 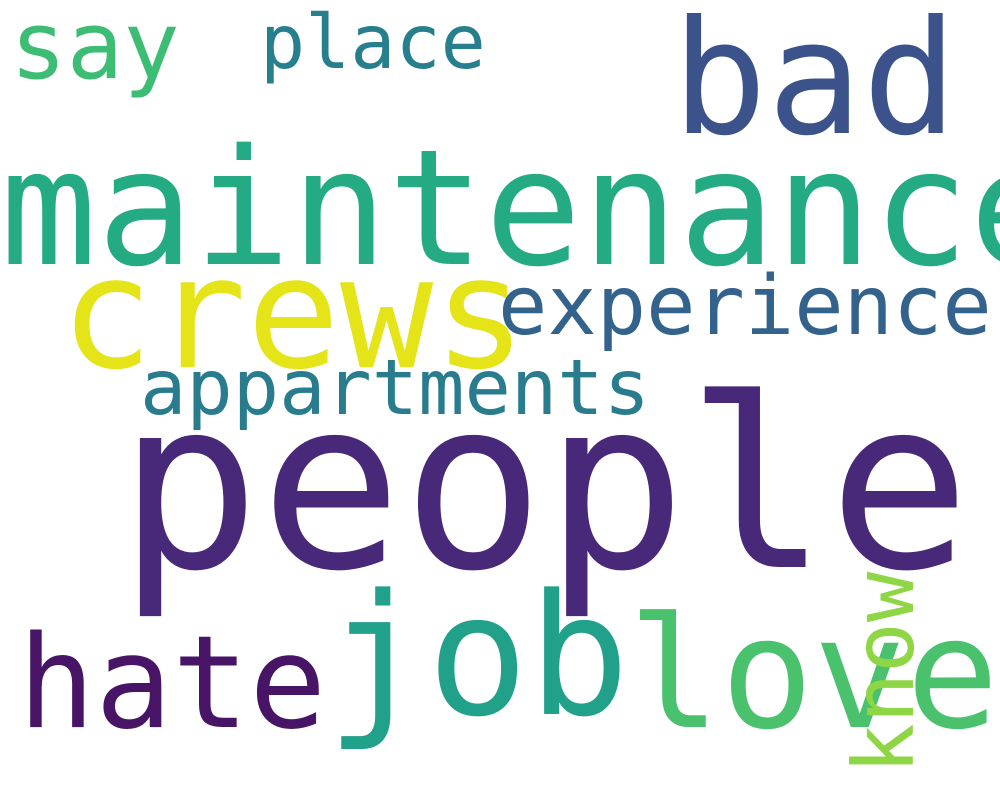 I want to click on word-say: say, so click(x=95, y=50).